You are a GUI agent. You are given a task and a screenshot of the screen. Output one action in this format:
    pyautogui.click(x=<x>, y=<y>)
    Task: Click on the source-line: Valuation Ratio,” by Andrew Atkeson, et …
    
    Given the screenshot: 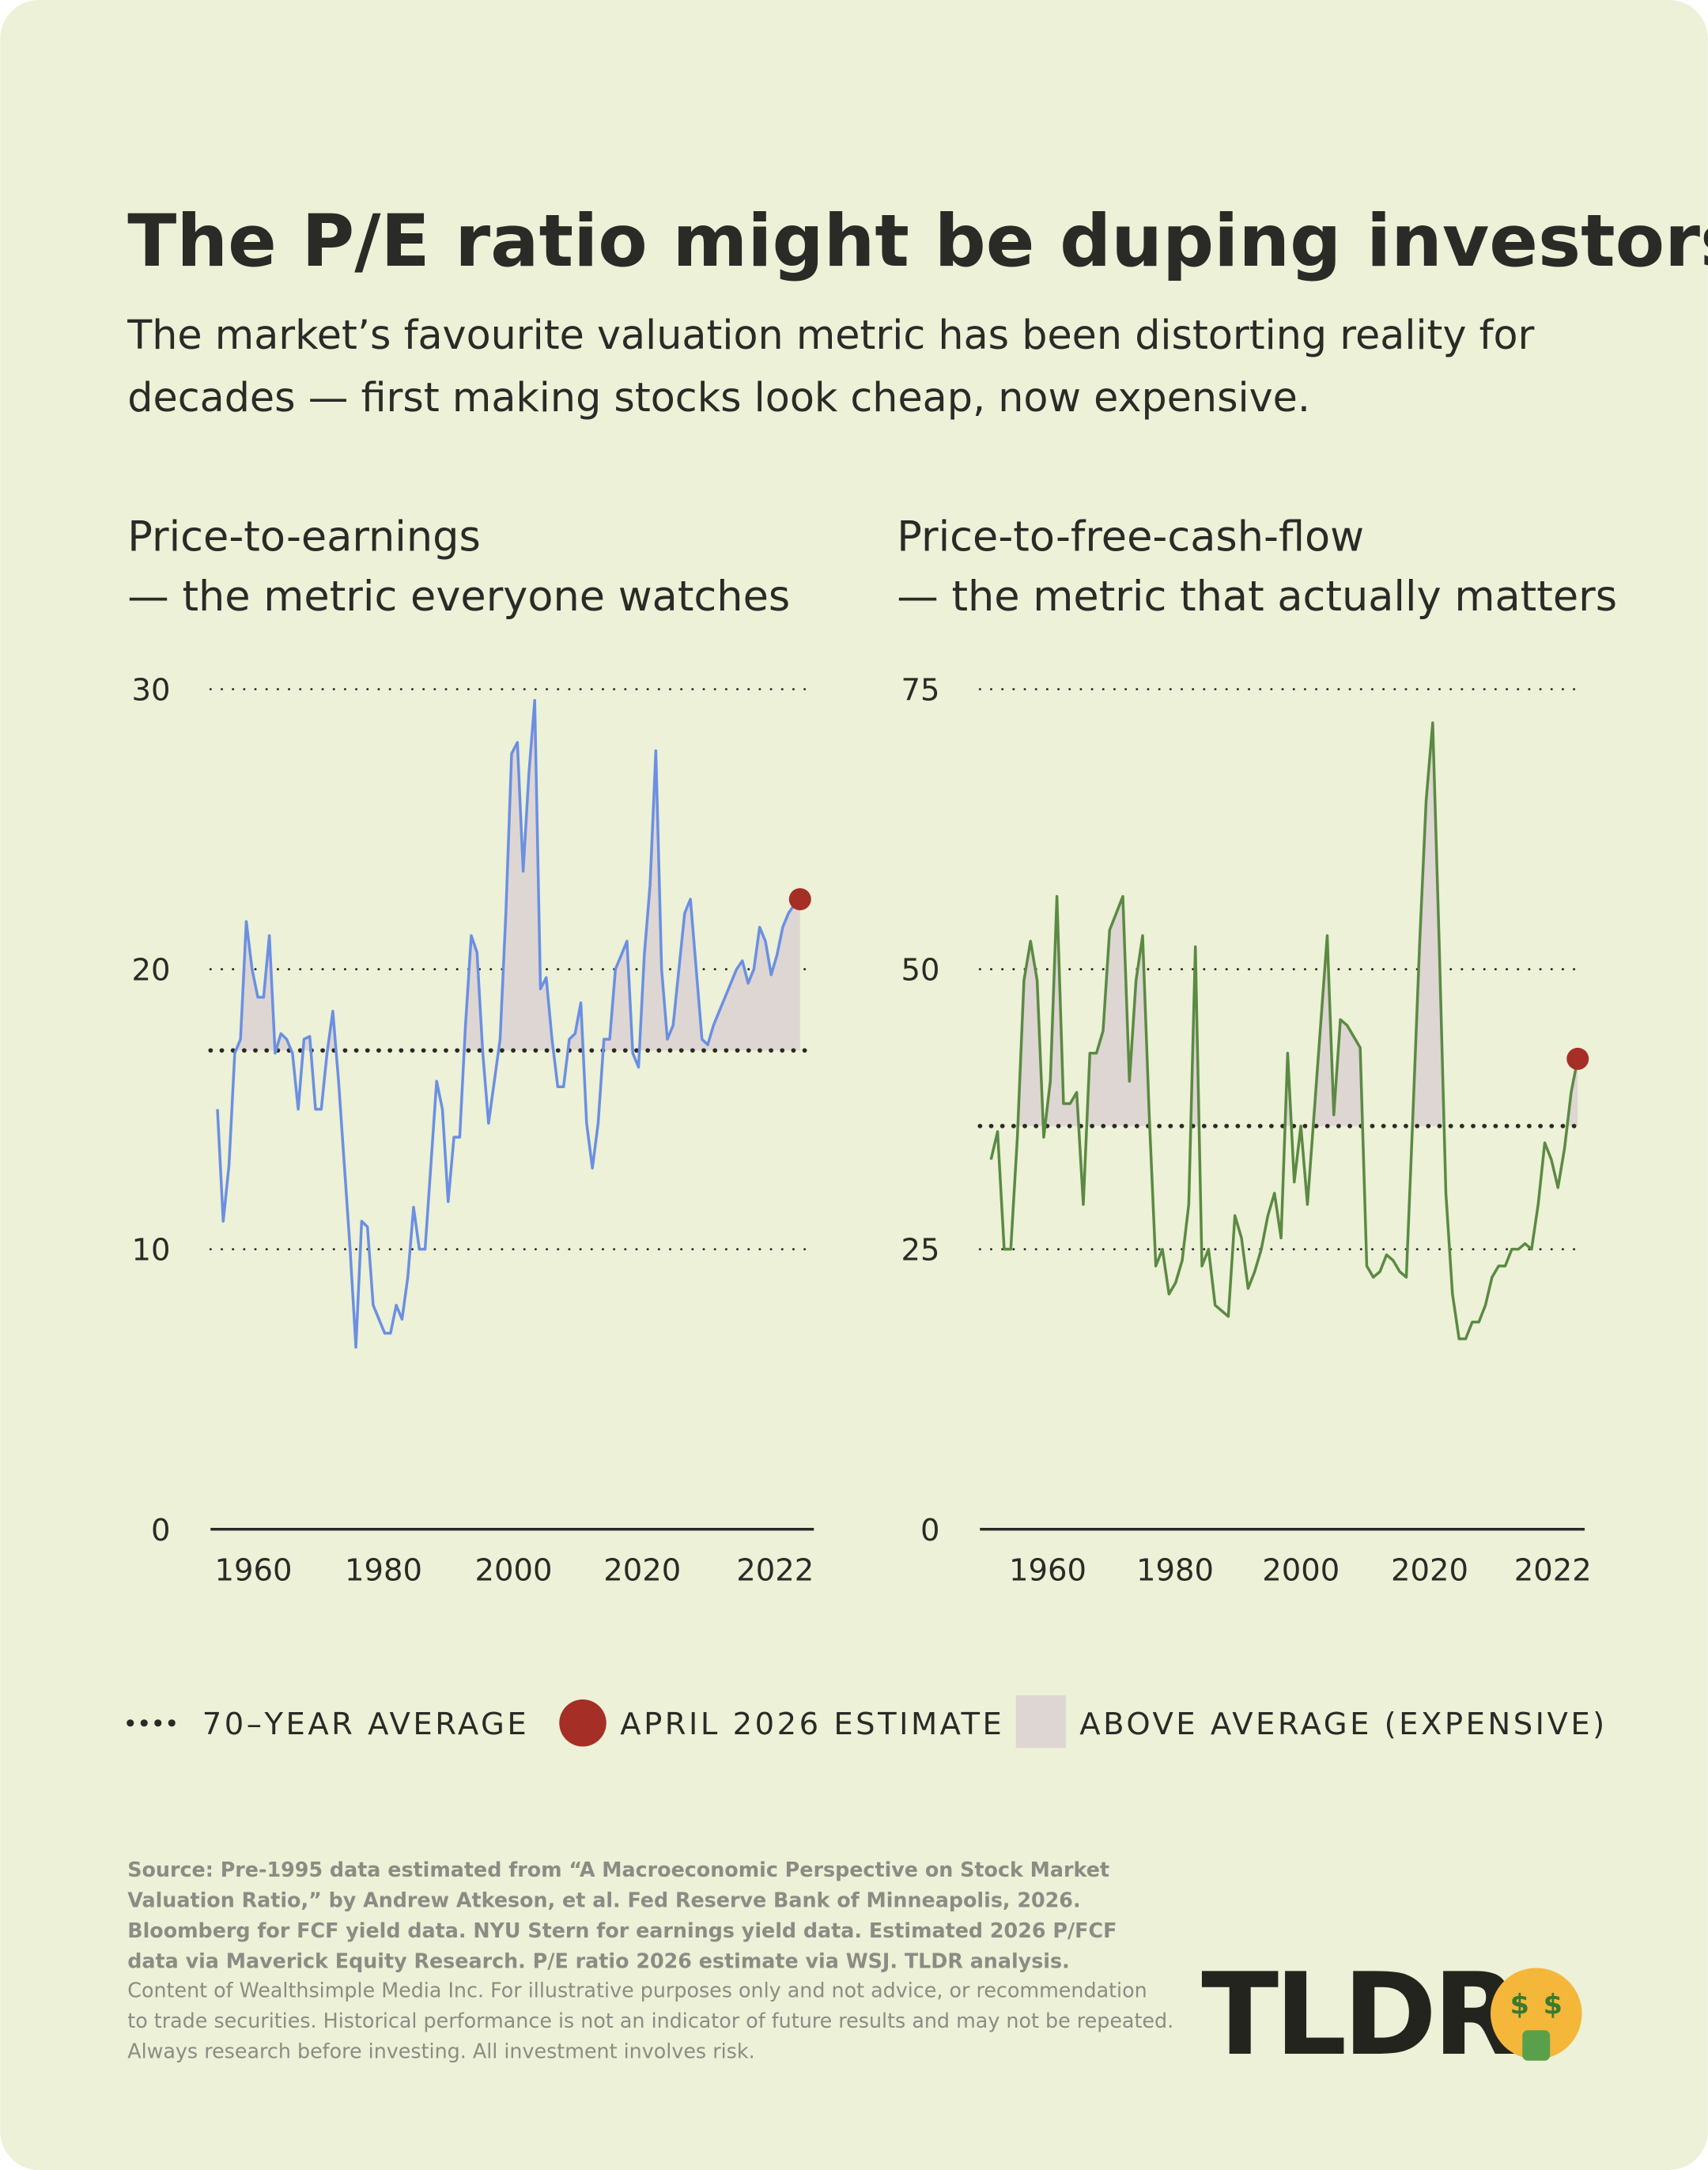 What is the action you would take?
    pyautogui.click(x=603, y=1900)
    